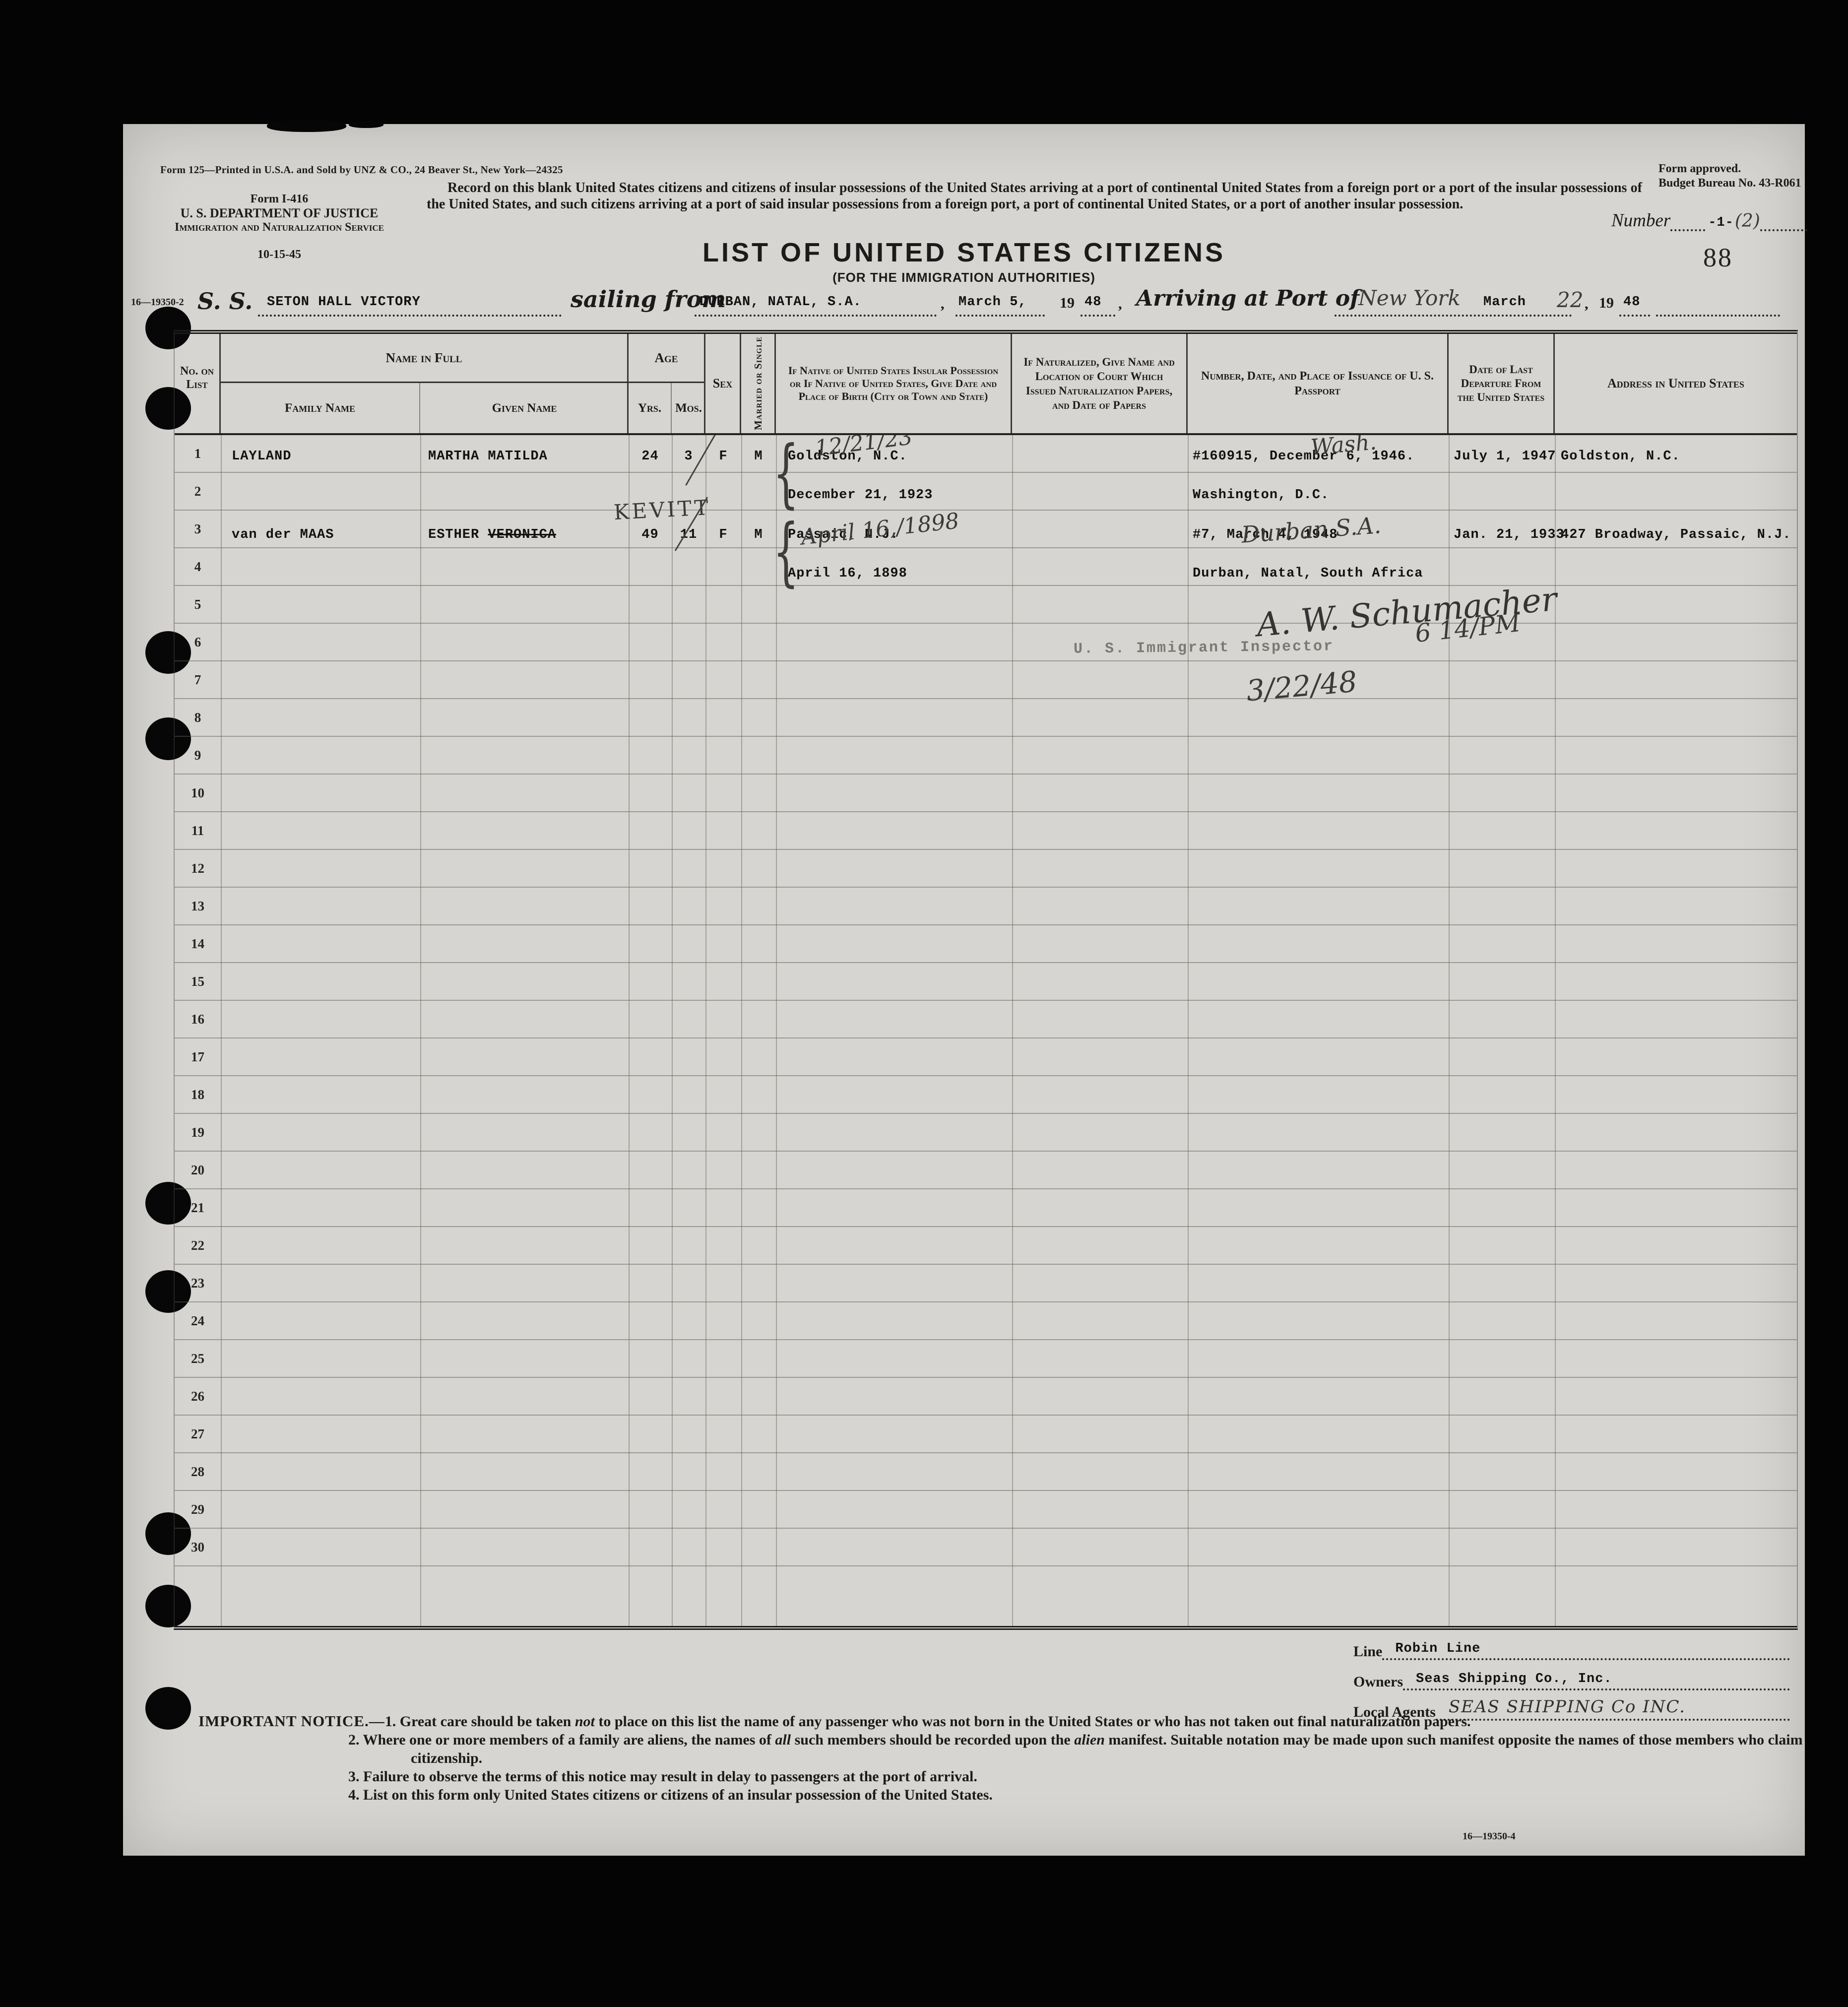  I want to click on table-row: 14, so click(986, 944).